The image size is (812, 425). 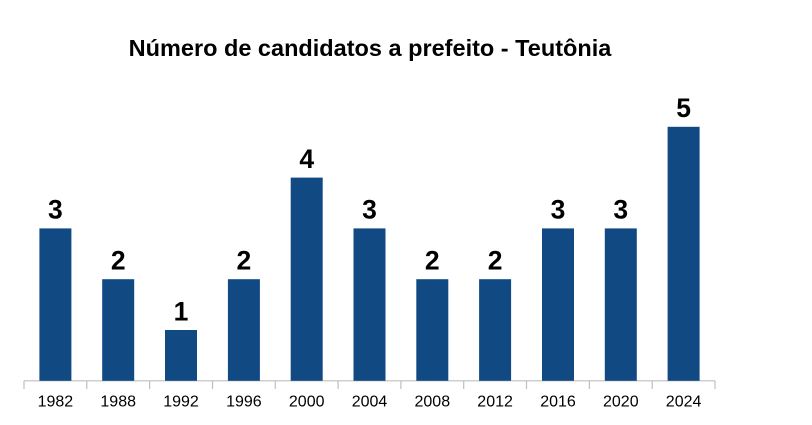 What do you see at coordinates (307, 402) in the screenshot?
I see `svg-text: 2000` at bounding box center [307, 402].